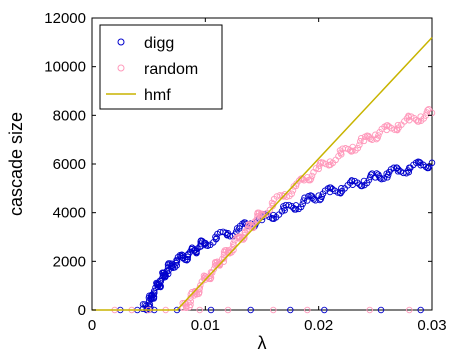 Image resolution: width=453 pixels, height=356 pixels. Describe the element at coordinates (262, 343) in the screenshot. I see `x-axis-label: λ` at that location.